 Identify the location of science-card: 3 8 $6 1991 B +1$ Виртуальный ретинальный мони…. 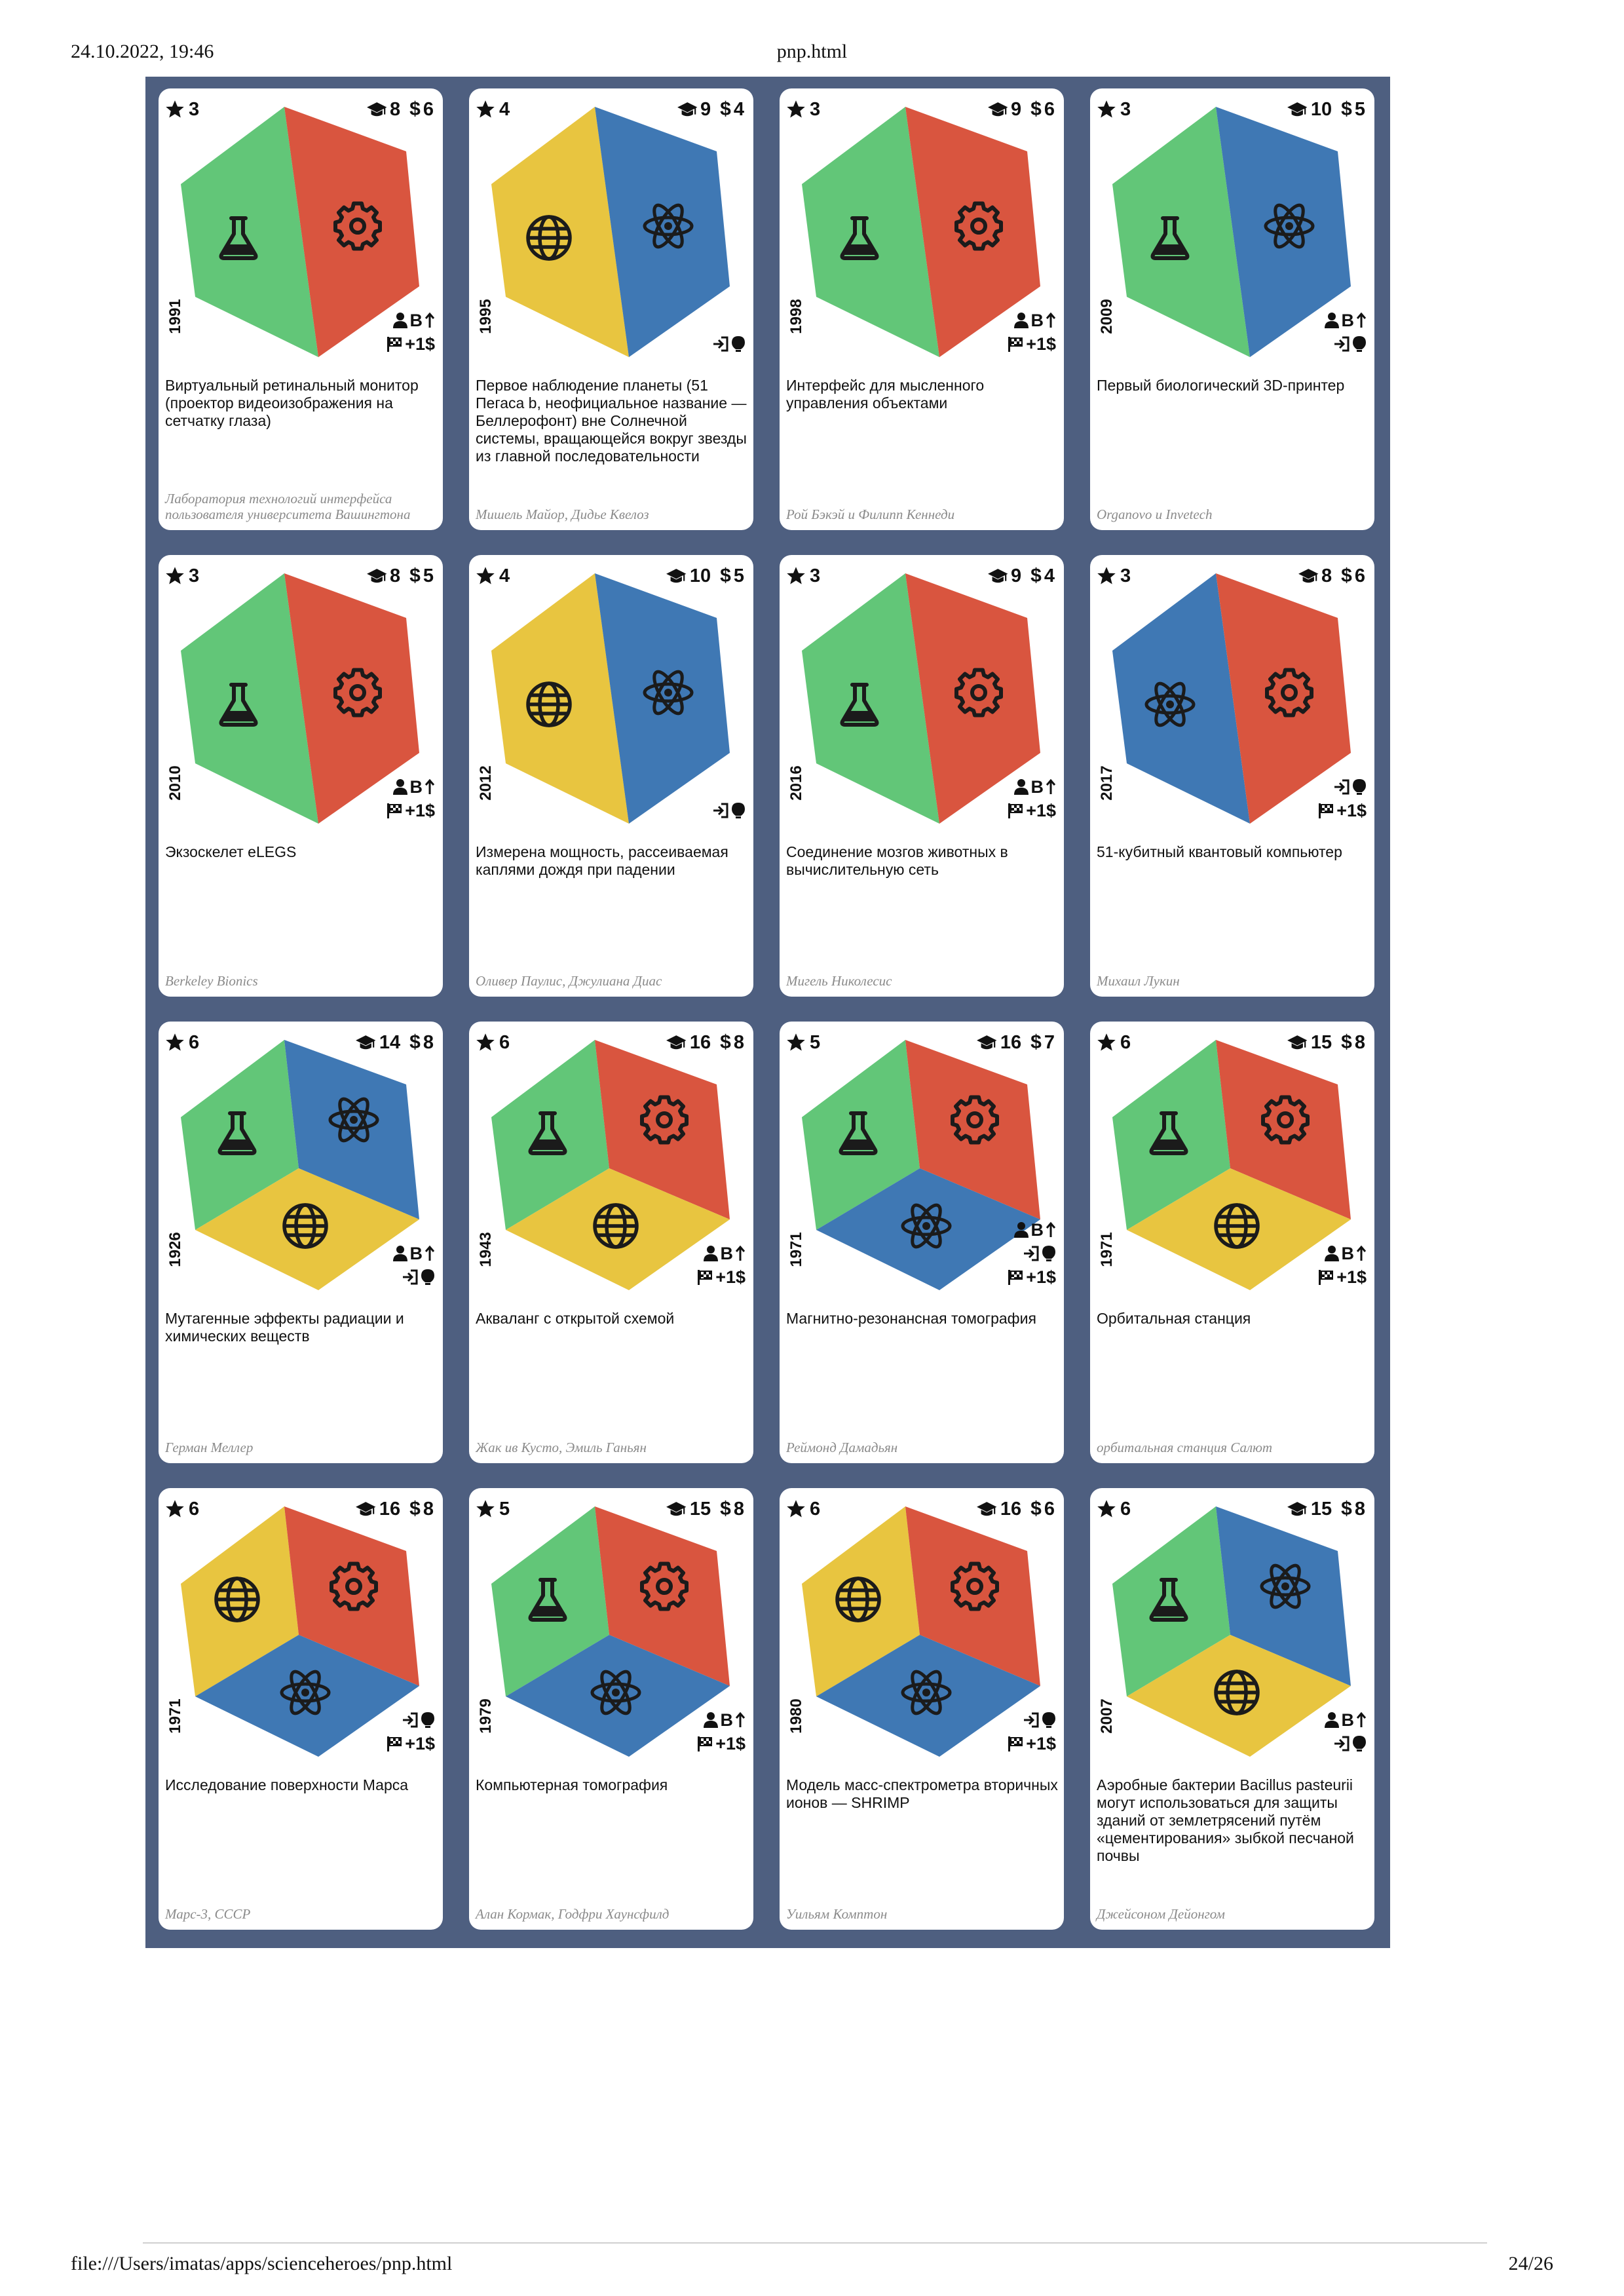
(301, 309).